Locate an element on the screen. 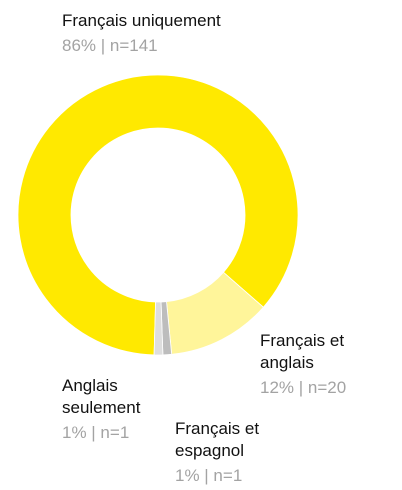 The image size is (402, 490). category-label: Français et espagnol is located at coordinates (217, 439).